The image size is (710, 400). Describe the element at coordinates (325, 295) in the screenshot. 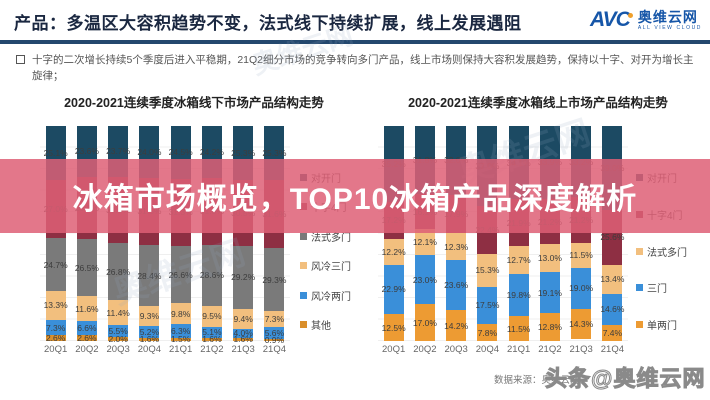

I see `legend-item: 风冷两门` at that location.